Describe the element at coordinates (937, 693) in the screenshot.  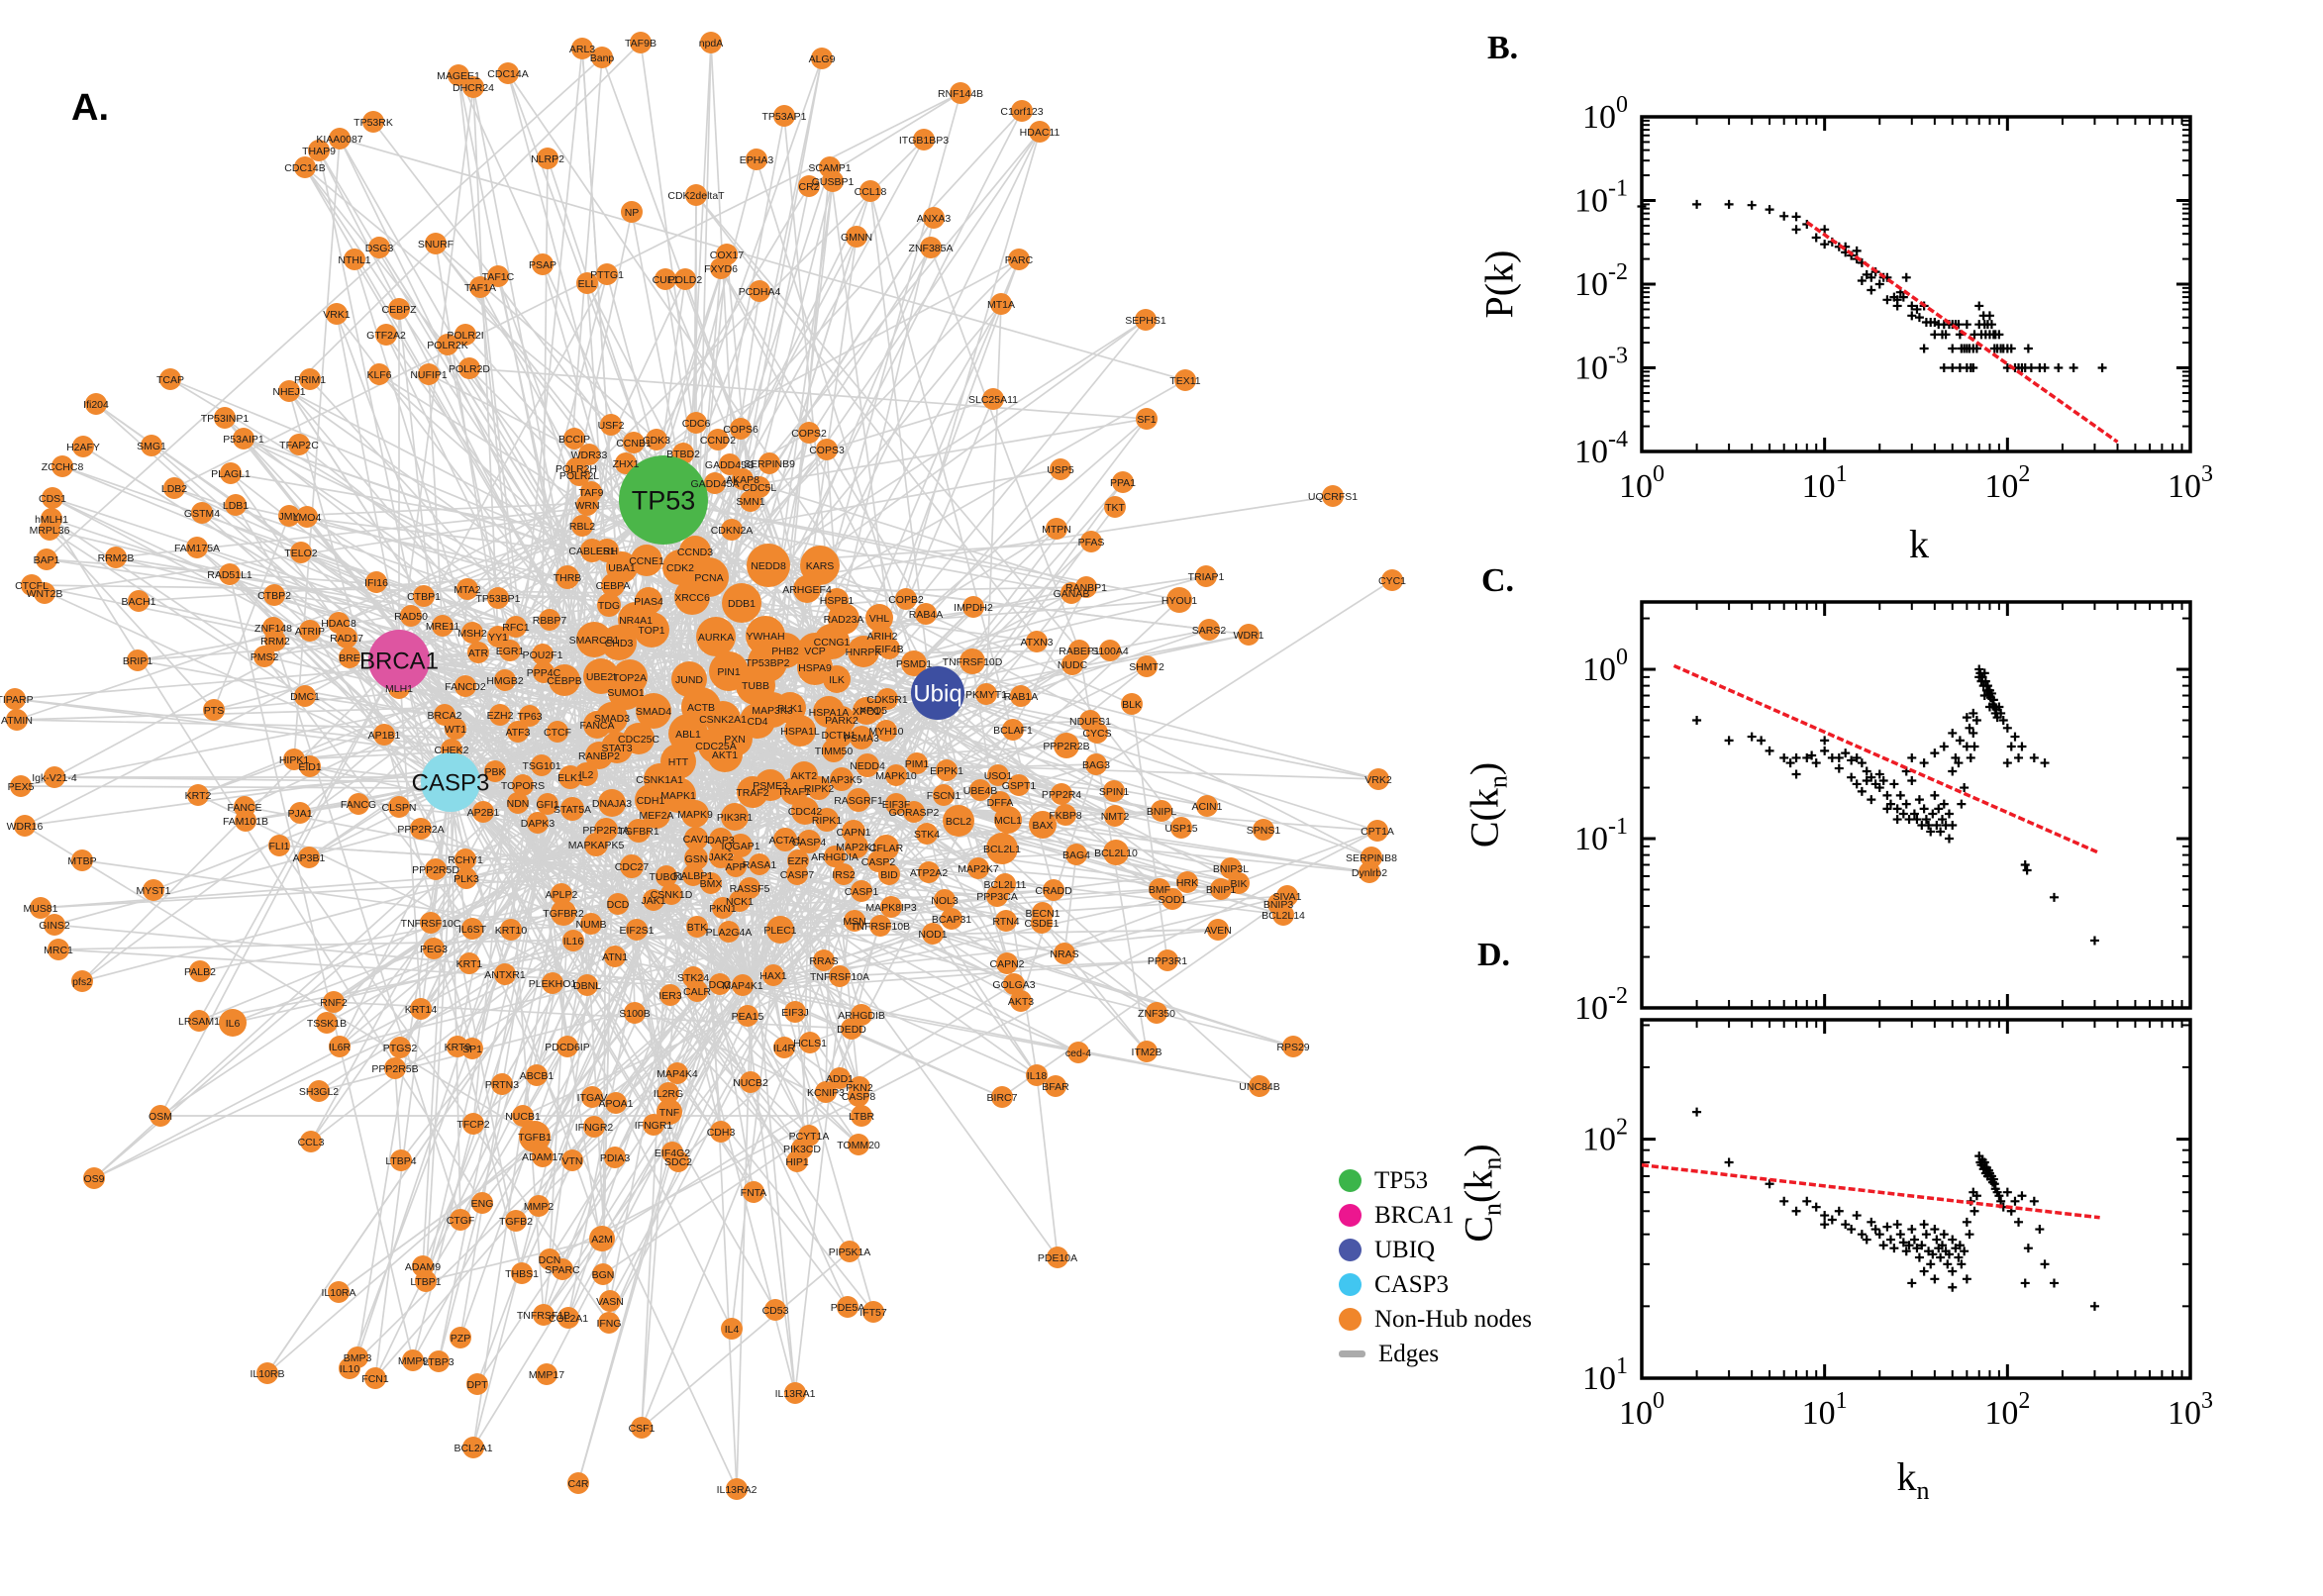
I see `hub-node-ubiq` at that location.